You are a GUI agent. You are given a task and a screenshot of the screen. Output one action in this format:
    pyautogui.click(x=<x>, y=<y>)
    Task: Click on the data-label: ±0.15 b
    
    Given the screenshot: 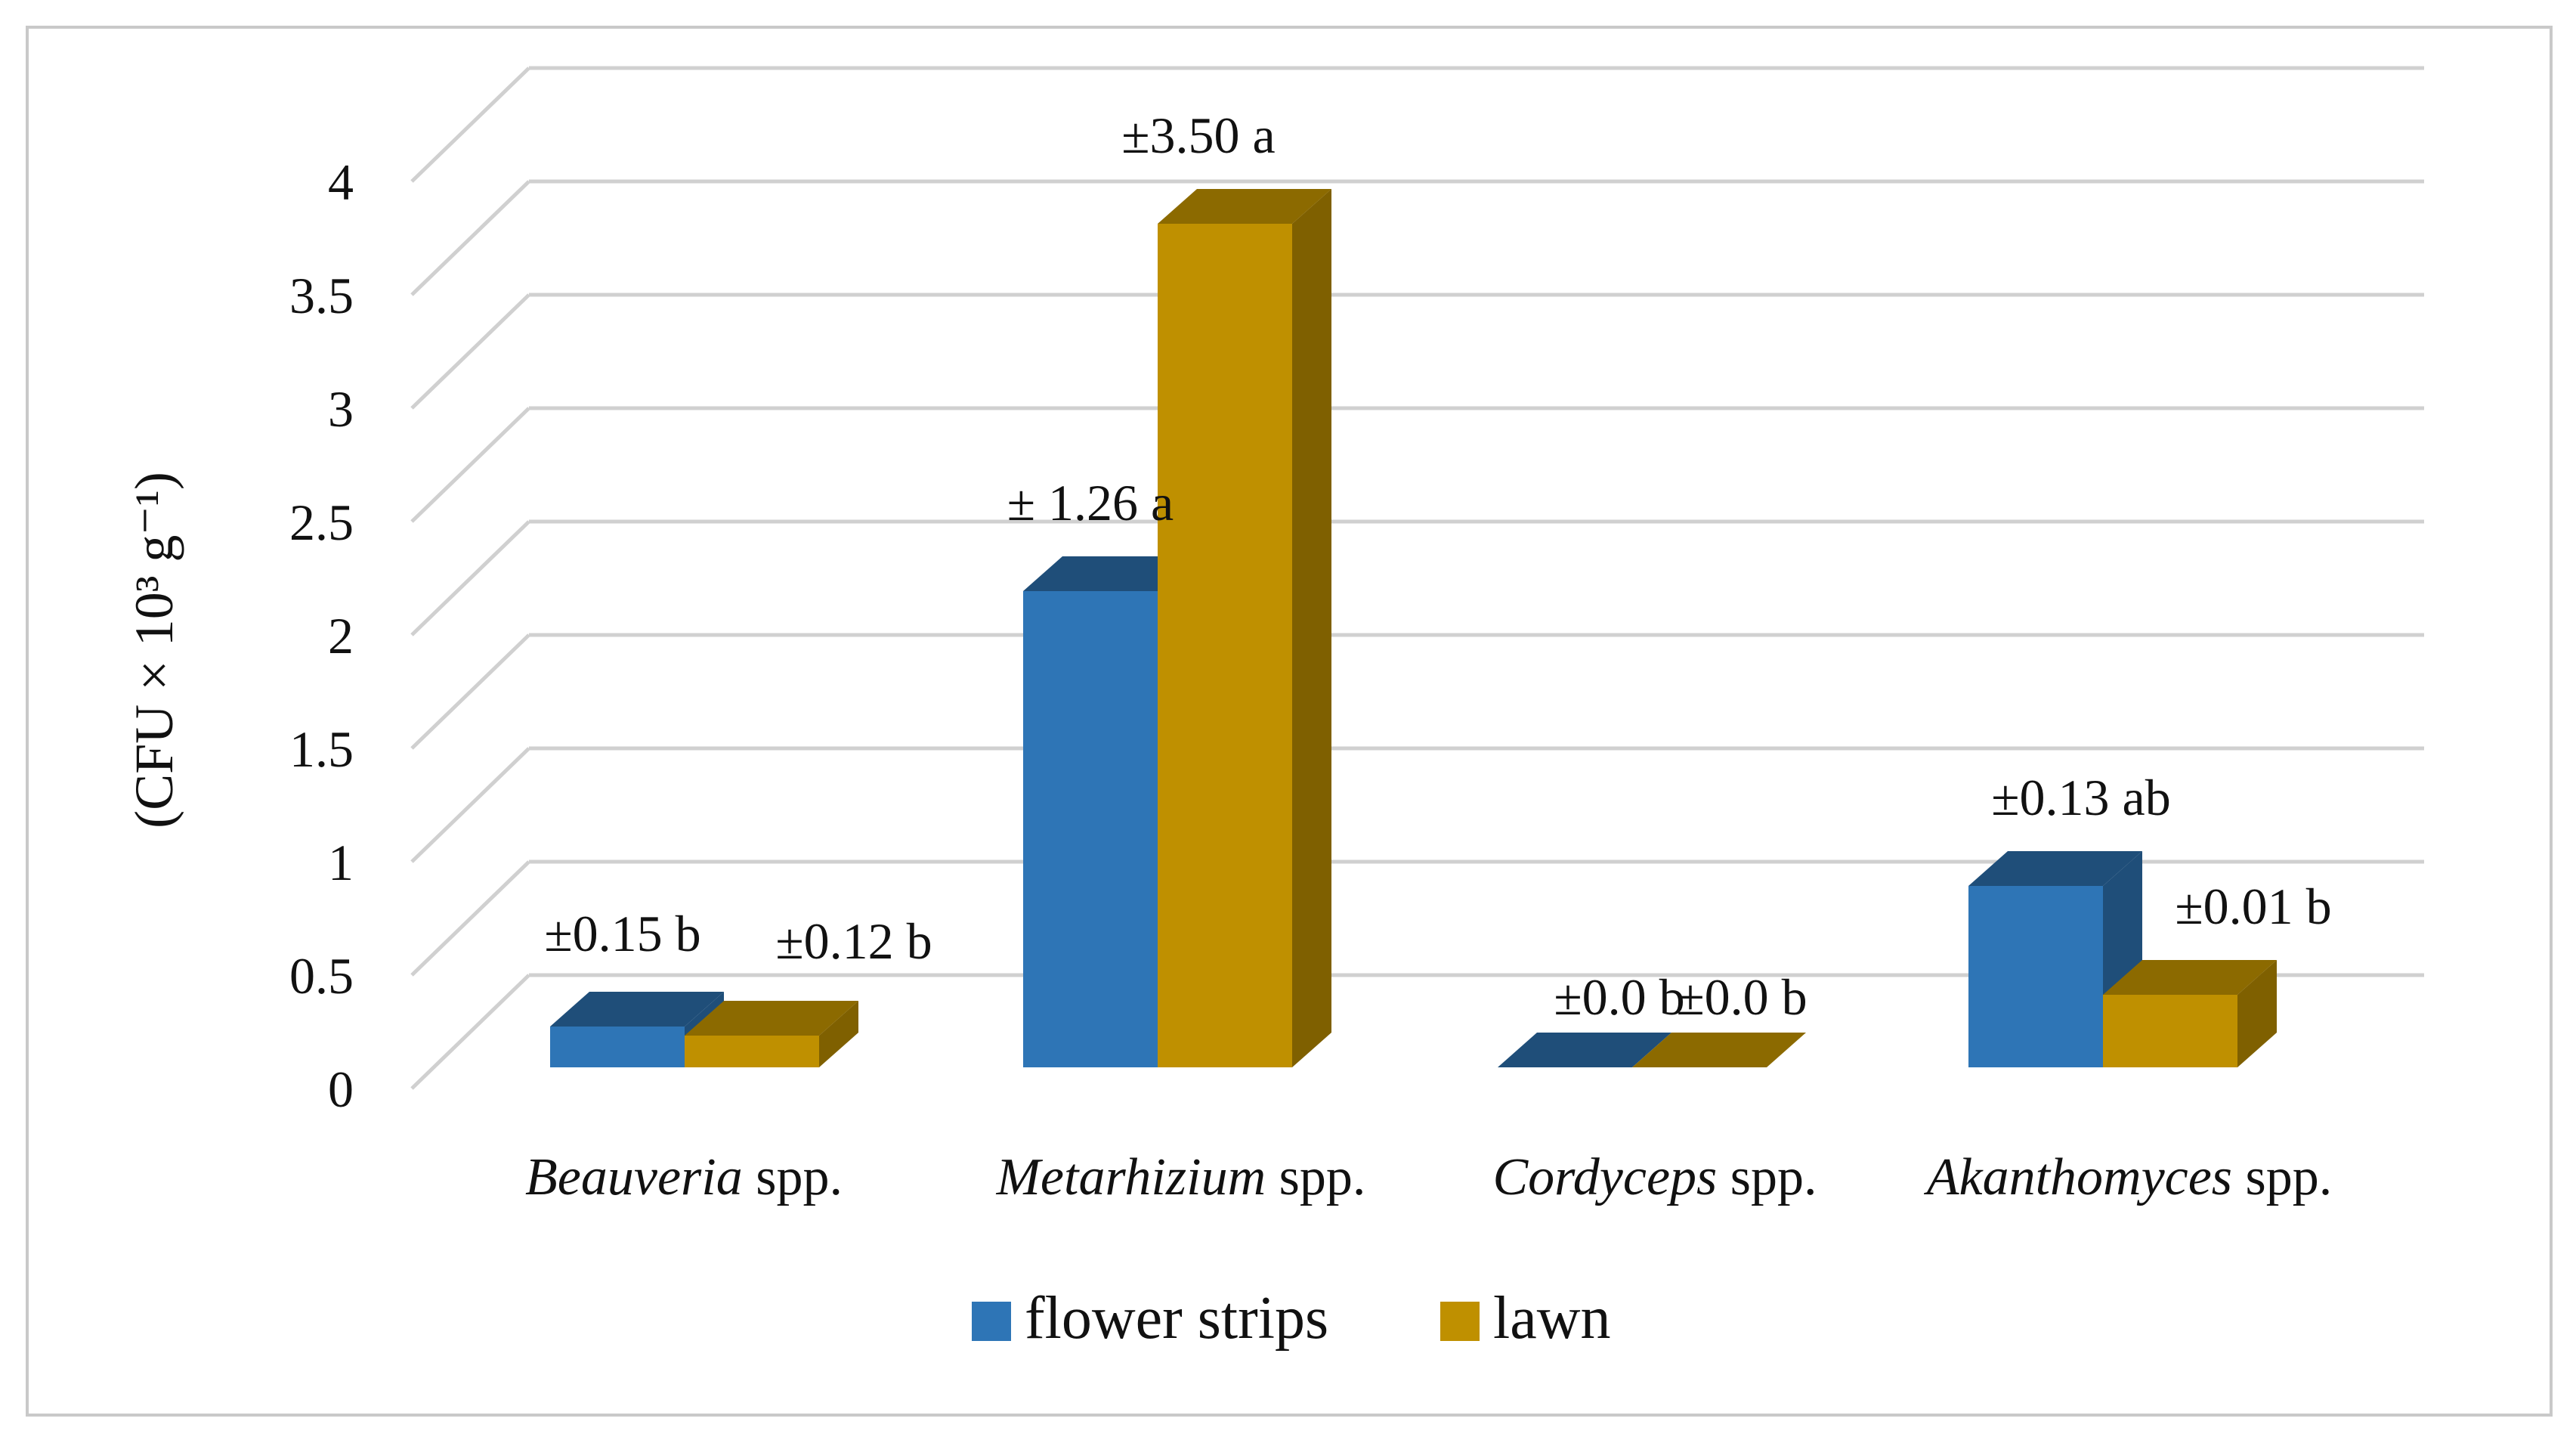 What is the action you would take?
    pyautogui.click(x=622, y=934)
    